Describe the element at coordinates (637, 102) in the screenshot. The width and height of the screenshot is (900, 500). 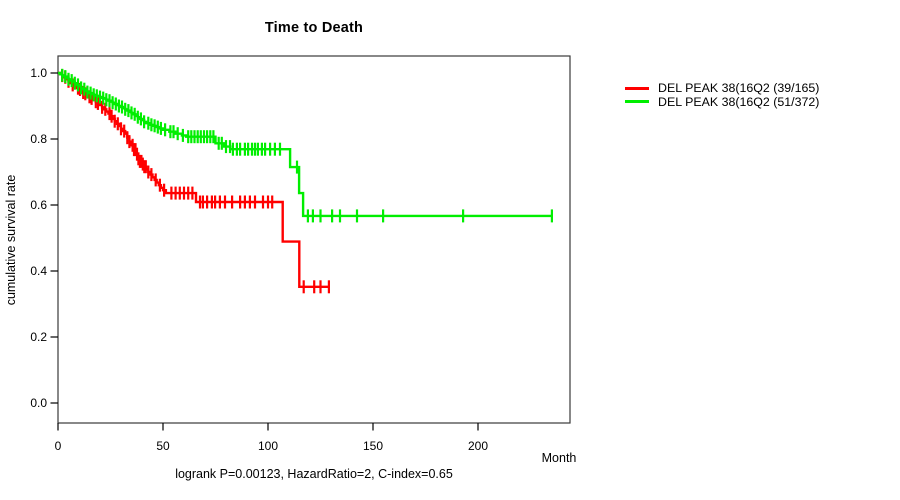
I see `legend-line-green-icon` at that location.